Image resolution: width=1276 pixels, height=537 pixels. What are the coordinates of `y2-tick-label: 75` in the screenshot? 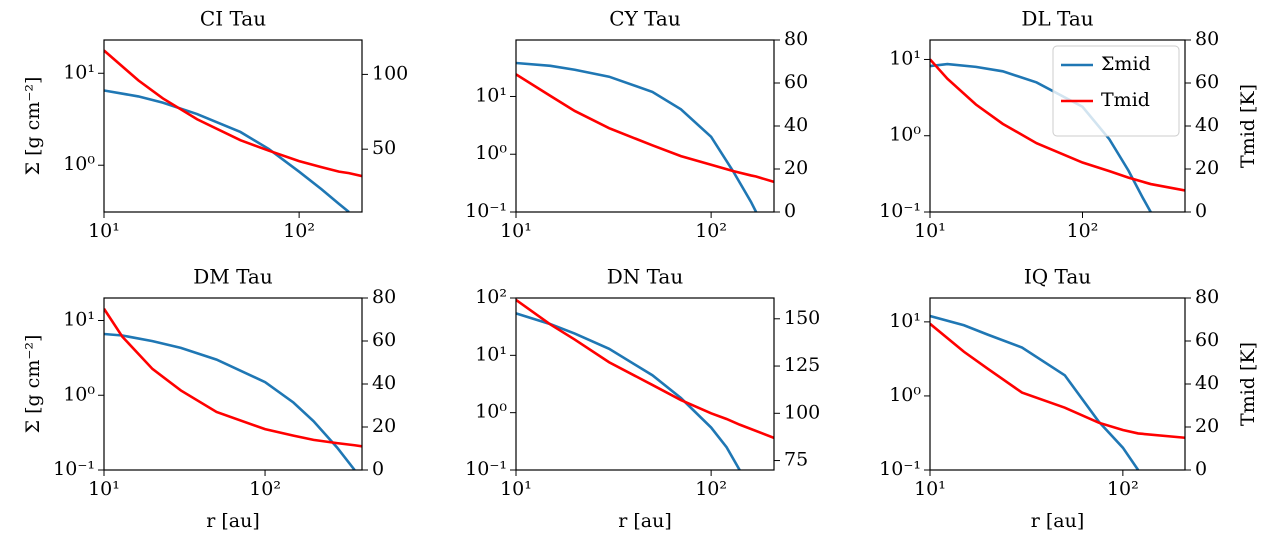 It's located at (796, 460).